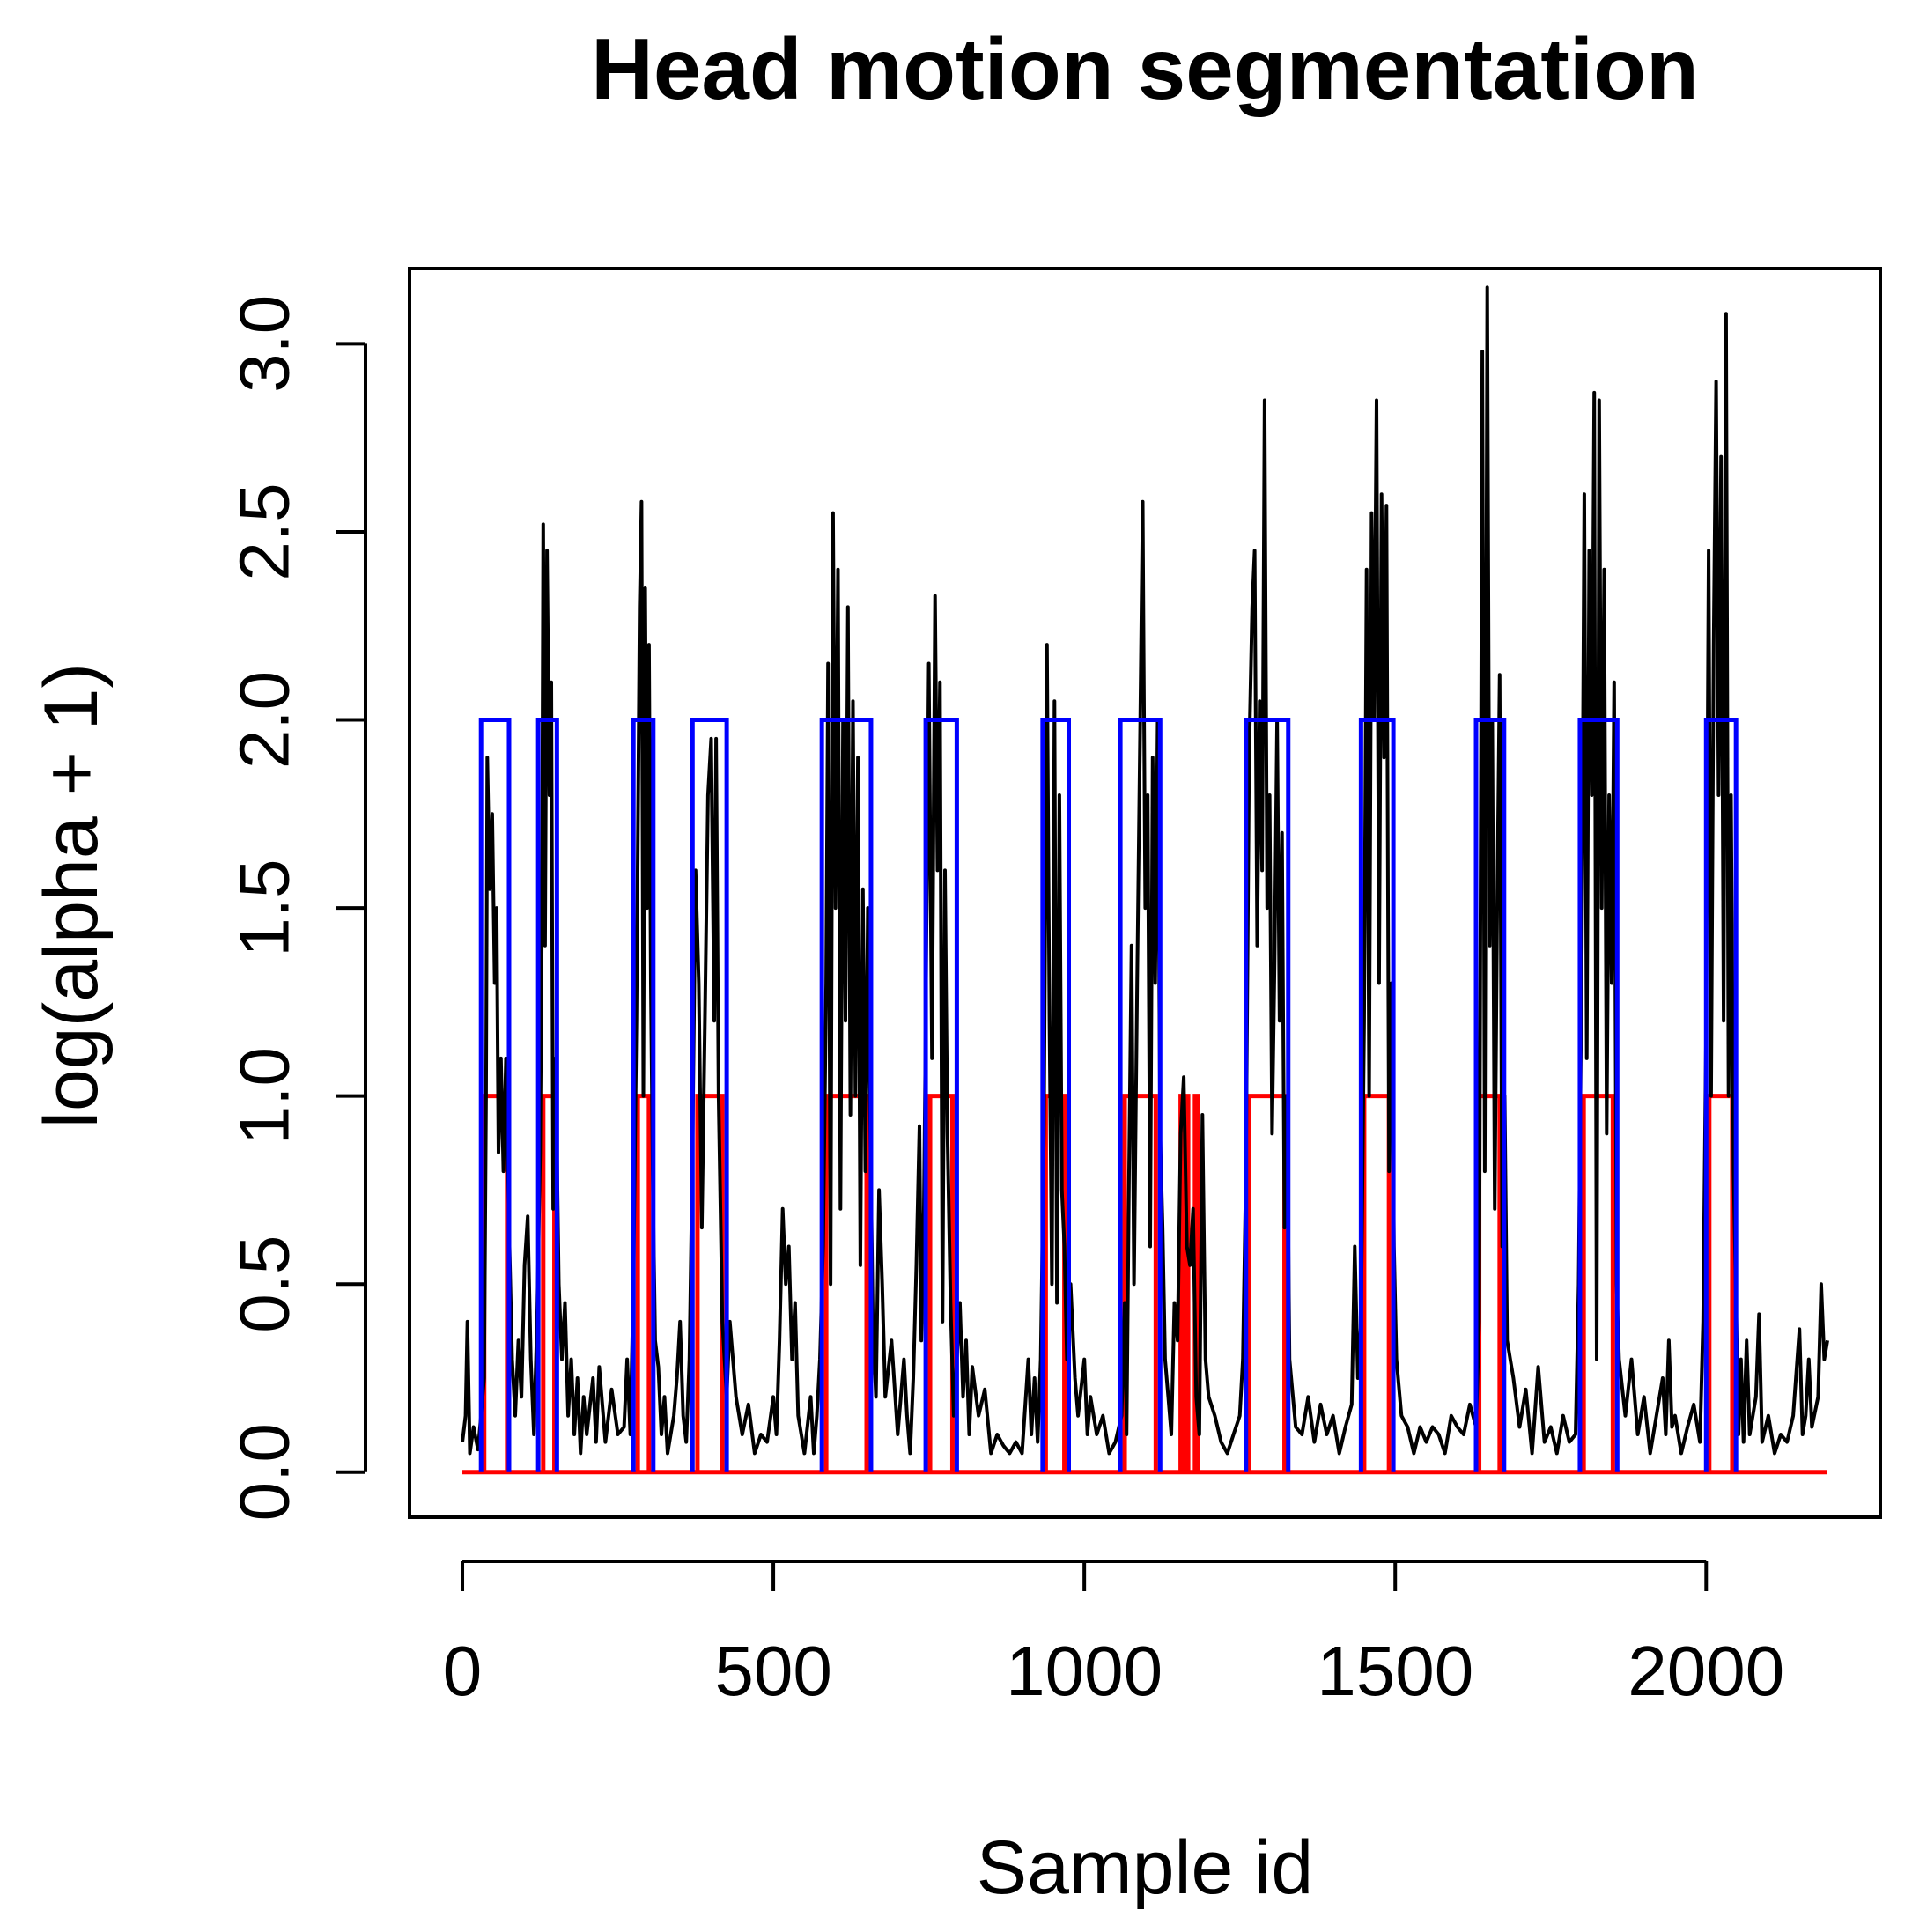 This screenshot has height=1932, width=1912. I want to click on chart-title: Head motion segmentation, so click(1145, 68).